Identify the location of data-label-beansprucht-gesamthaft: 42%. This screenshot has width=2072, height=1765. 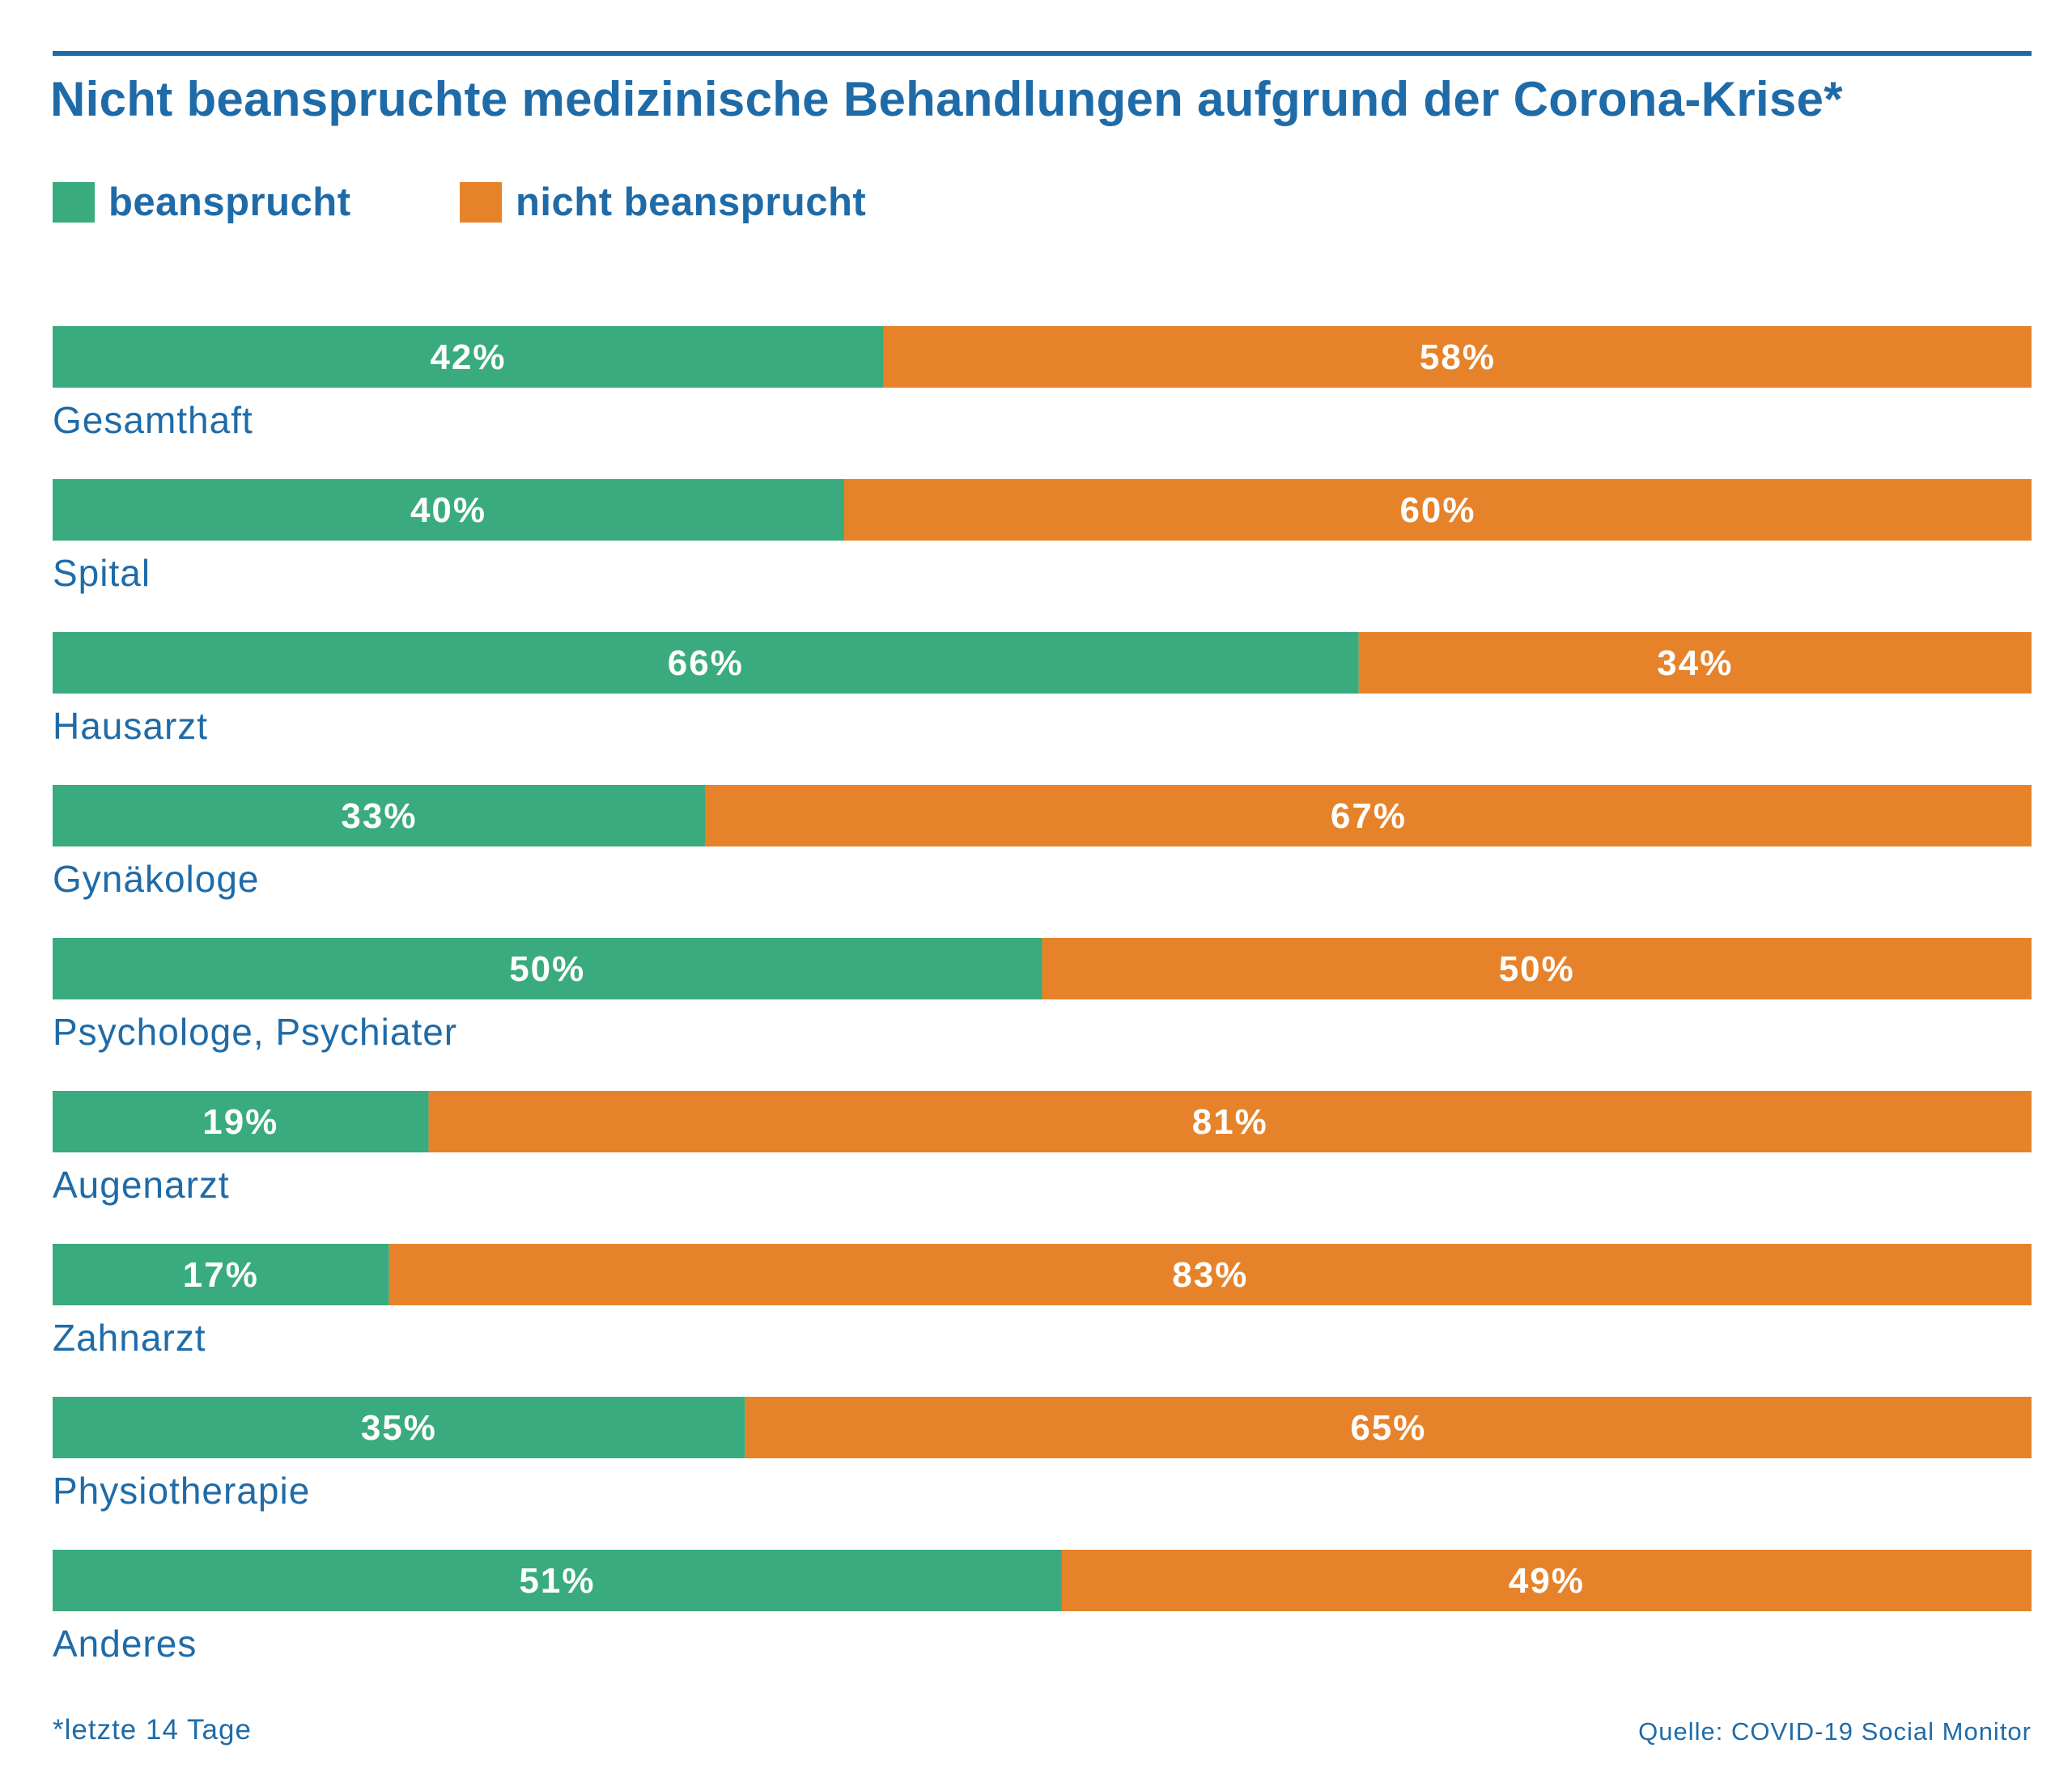
(468, 357).